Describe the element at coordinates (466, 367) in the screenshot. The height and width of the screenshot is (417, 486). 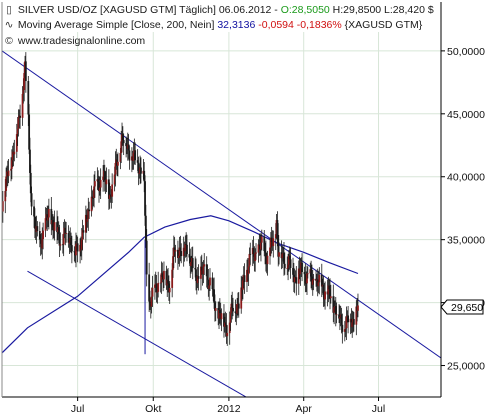
I see `y-tick-label: 25,0000` at that location.